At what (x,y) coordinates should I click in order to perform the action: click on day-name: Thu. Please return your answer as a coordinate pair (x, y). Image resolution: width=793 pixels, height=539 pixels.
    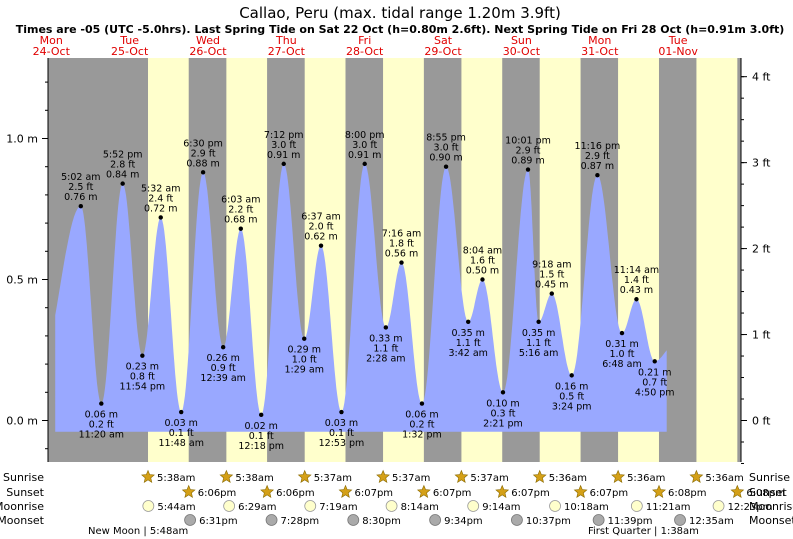
    Looking at the image, I should click on (286, 40).